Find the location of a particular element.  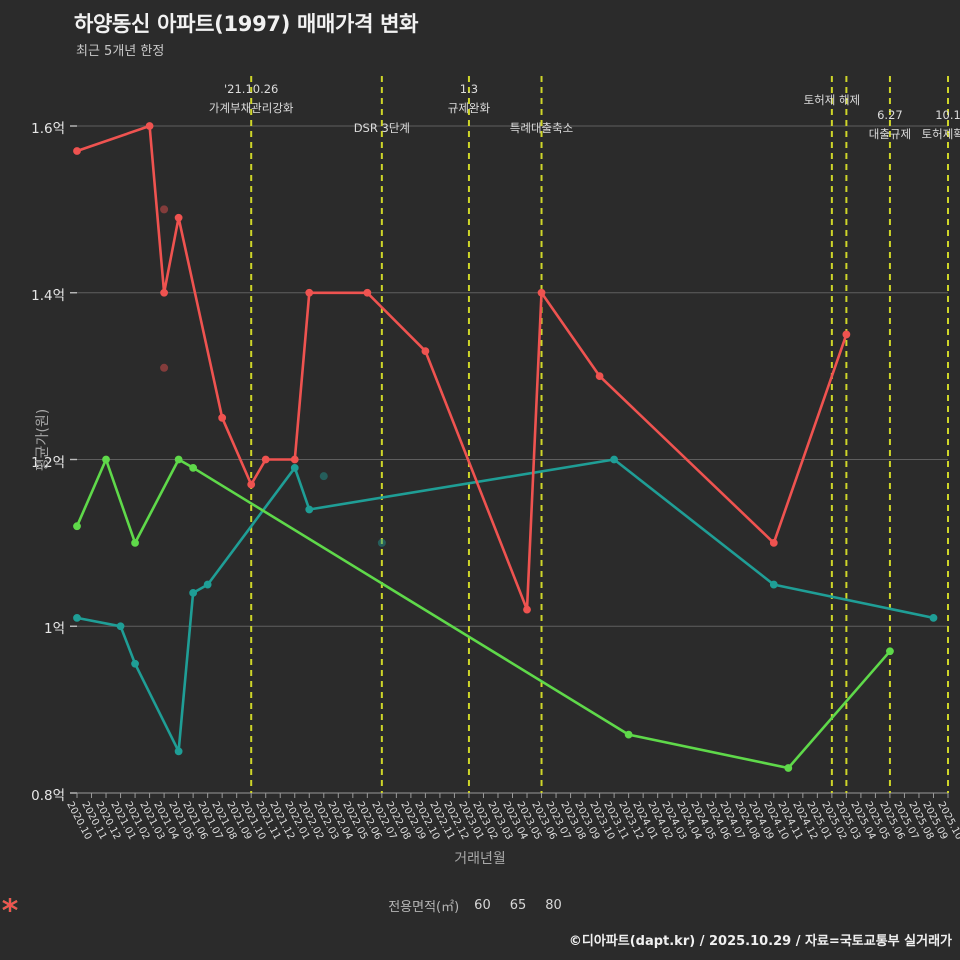

y-axis-tick-label: 0.8억 is located at coordinates (48, 796).